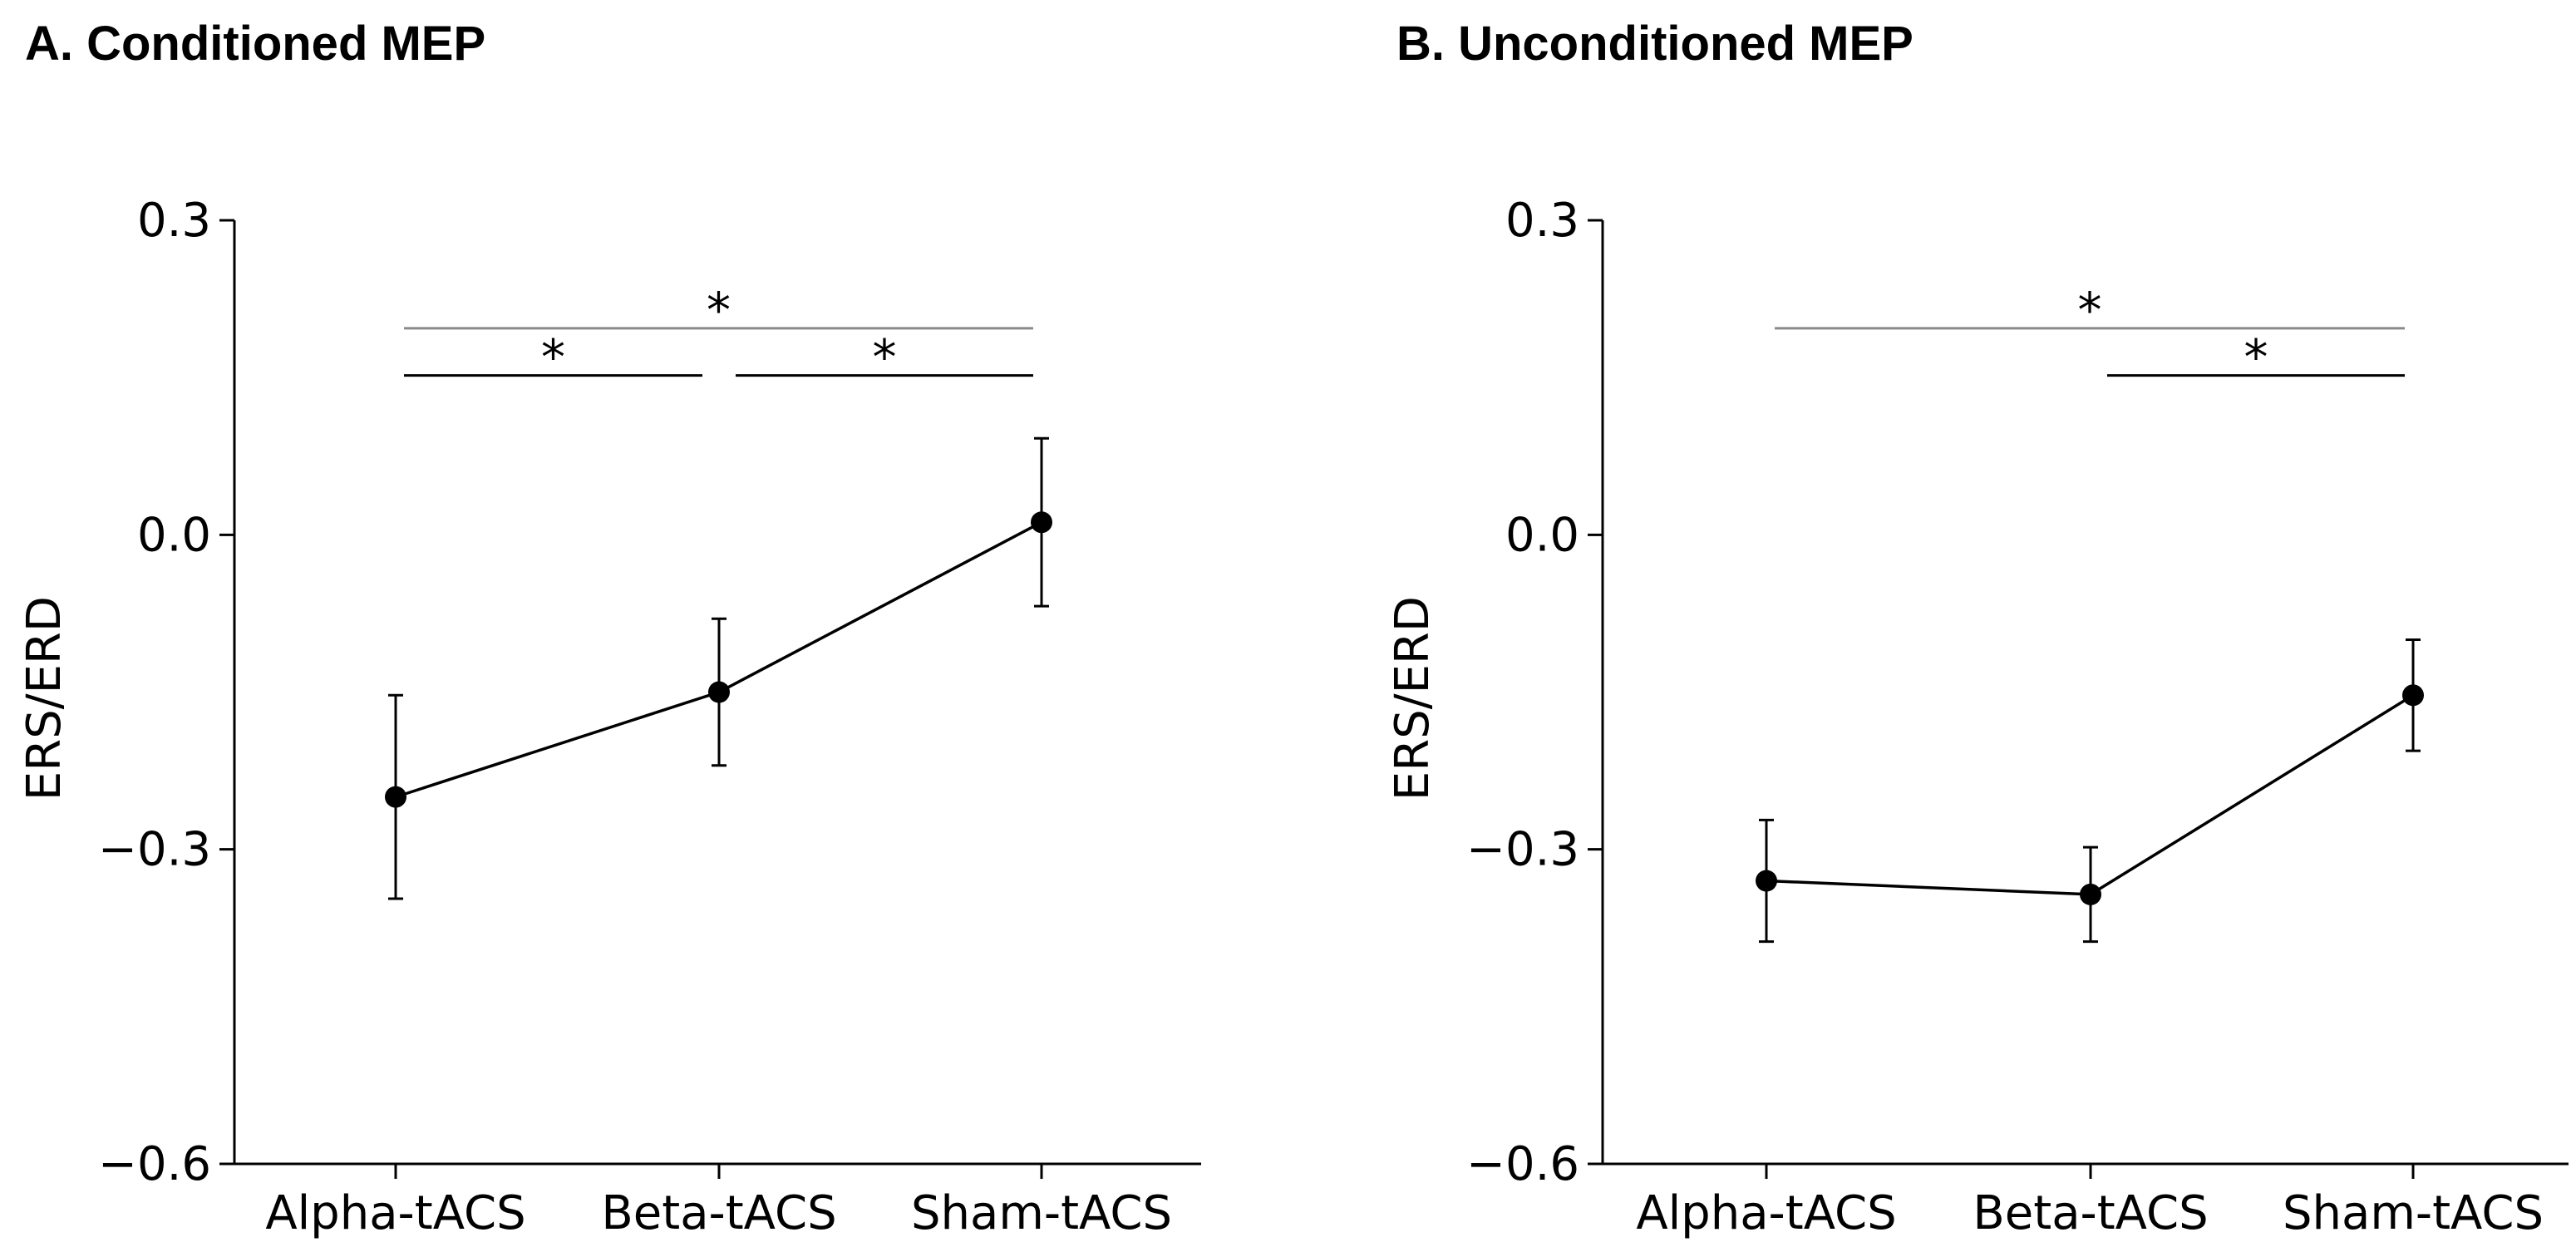 The image size is (2576, 1252). Describe the element at coordinates (174, 221) in the screenshot. I see `panel-a-y-tick-label: 0.3` at that location.